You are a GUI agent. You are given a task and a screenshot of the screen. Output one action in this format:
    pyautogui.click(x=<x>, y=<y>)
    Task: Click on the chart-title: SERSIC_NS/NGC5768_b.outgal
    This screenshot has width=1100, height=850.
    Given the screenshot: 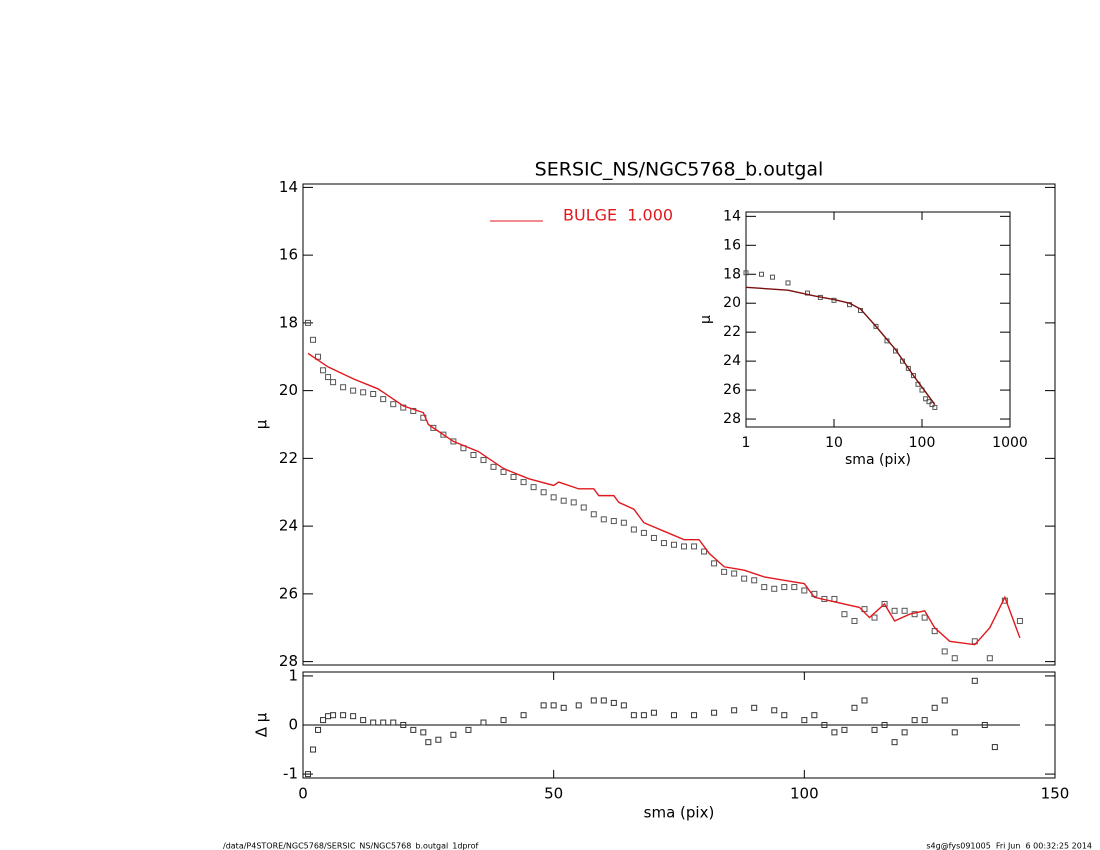 What is the action you would take?
    pyautogui.click(x=679, y=170)
    